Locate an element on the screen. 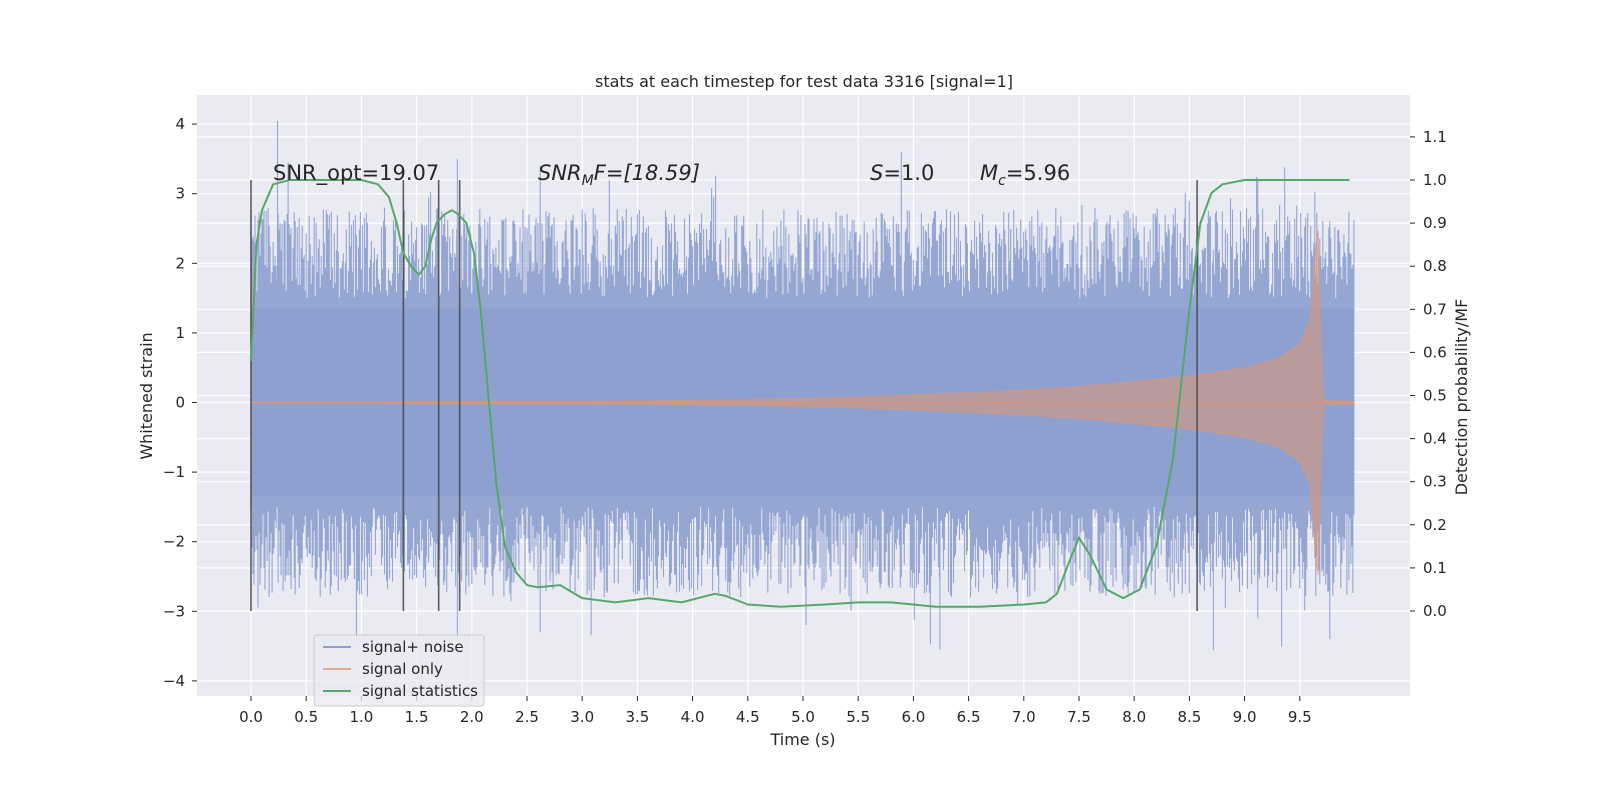  annotation-snr-mf-sub: M is located at coordinates (588, 181).